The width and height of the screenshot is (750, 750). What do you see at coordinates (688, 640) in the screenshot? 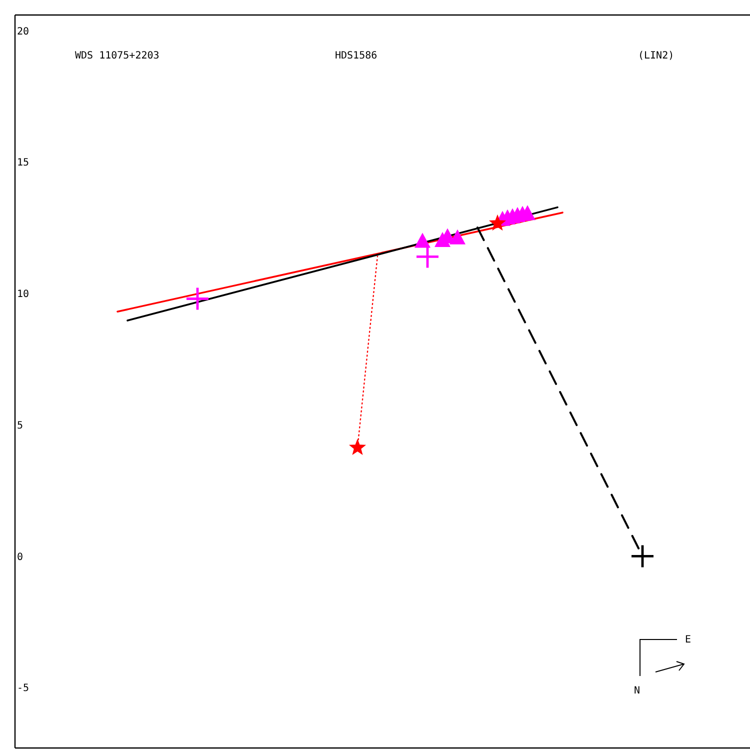
I see `annotation: E` at bounding box center [688, 640].